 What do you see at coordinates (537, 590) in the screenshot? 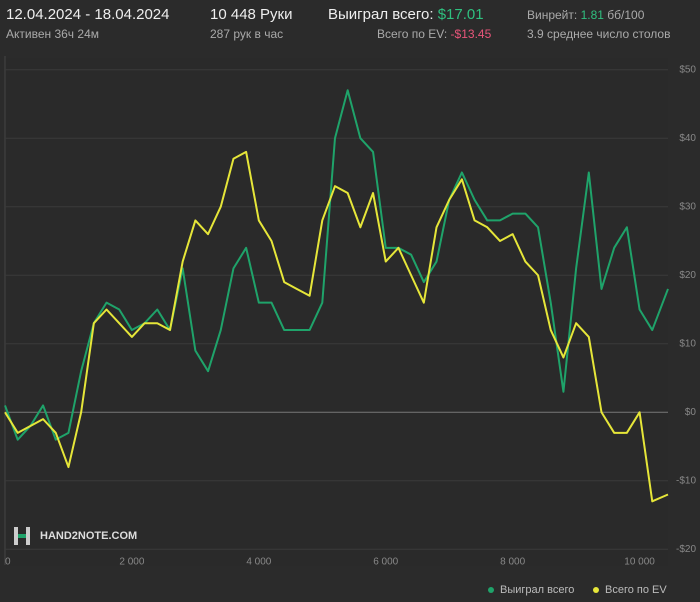
I see `legend-label: Выиграл всего` at bounding box center [537, 590].